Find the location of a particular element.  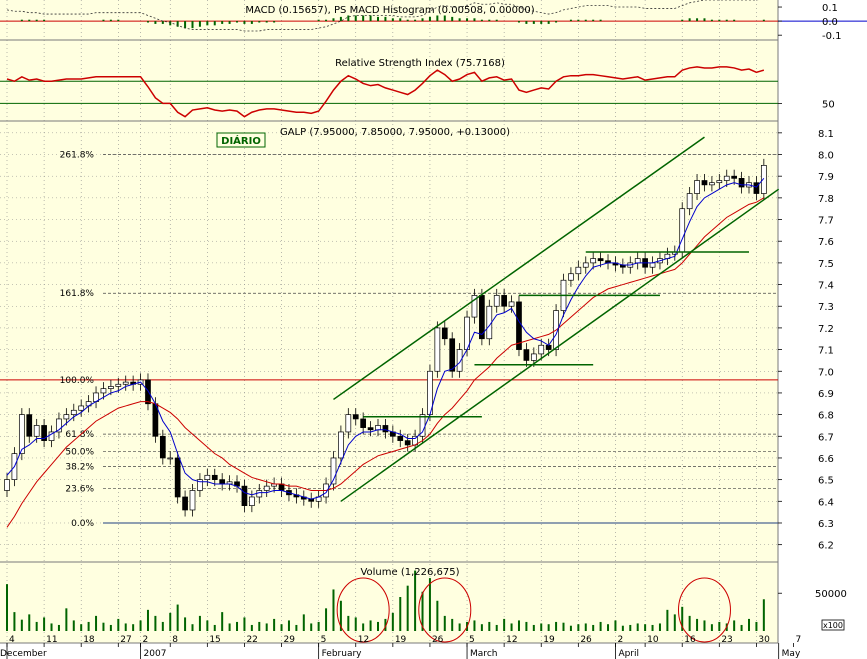

price-tick-label: 6.7 is located at coordinates (826, 437).